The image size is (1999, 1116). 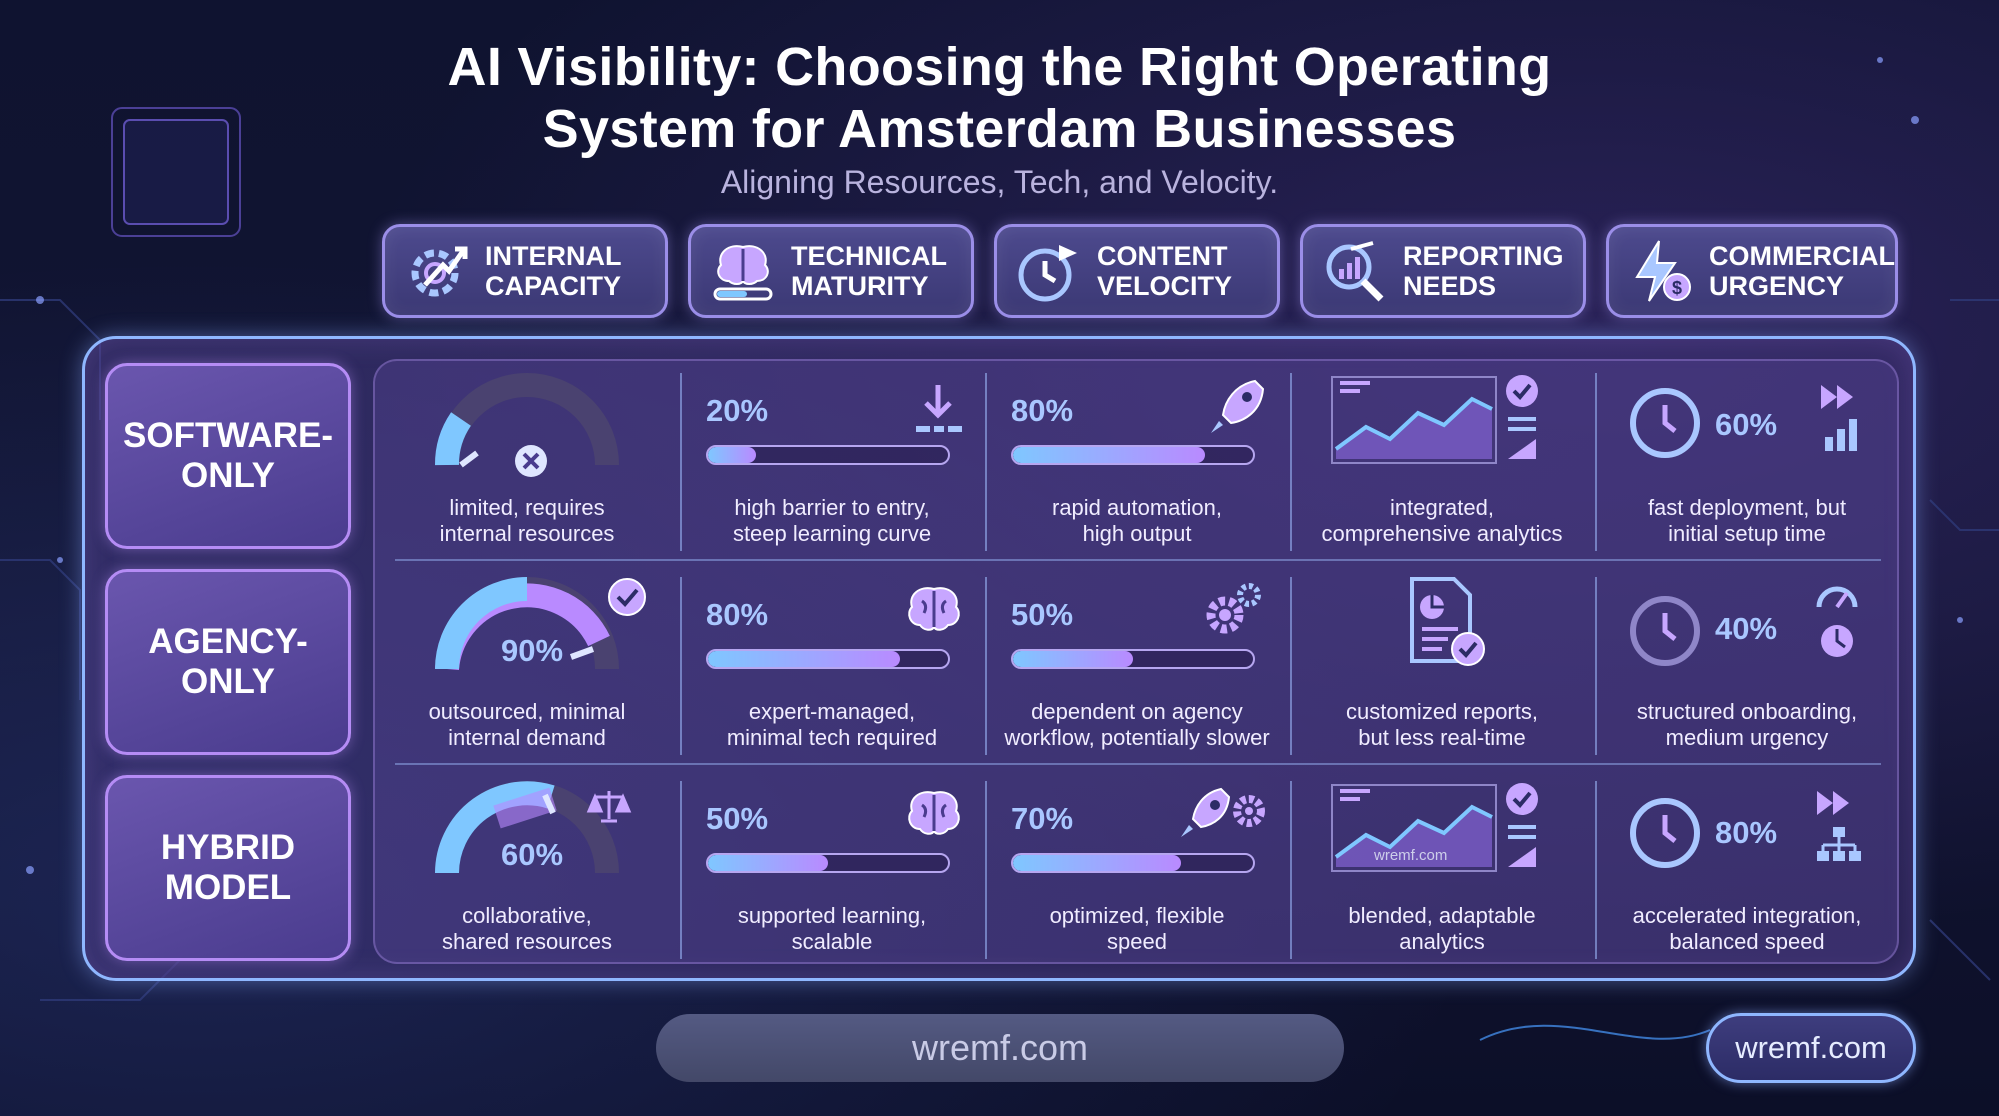 I want to click on cell-caption: blended, adaptable analytics, so click(x=1442, y=928).